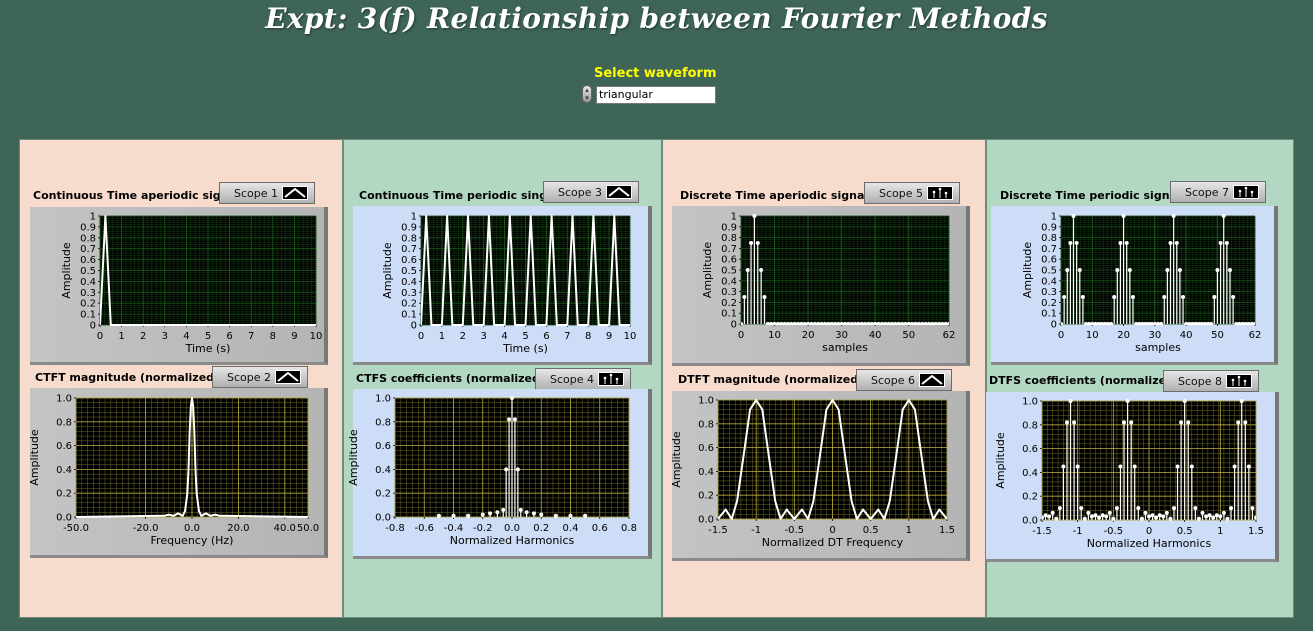 The width and height of the screenshot is (1313, 631). Describe the element at coordinates (1255, 335) in the screenshot. I see `x-tick-label: 62` at that location.